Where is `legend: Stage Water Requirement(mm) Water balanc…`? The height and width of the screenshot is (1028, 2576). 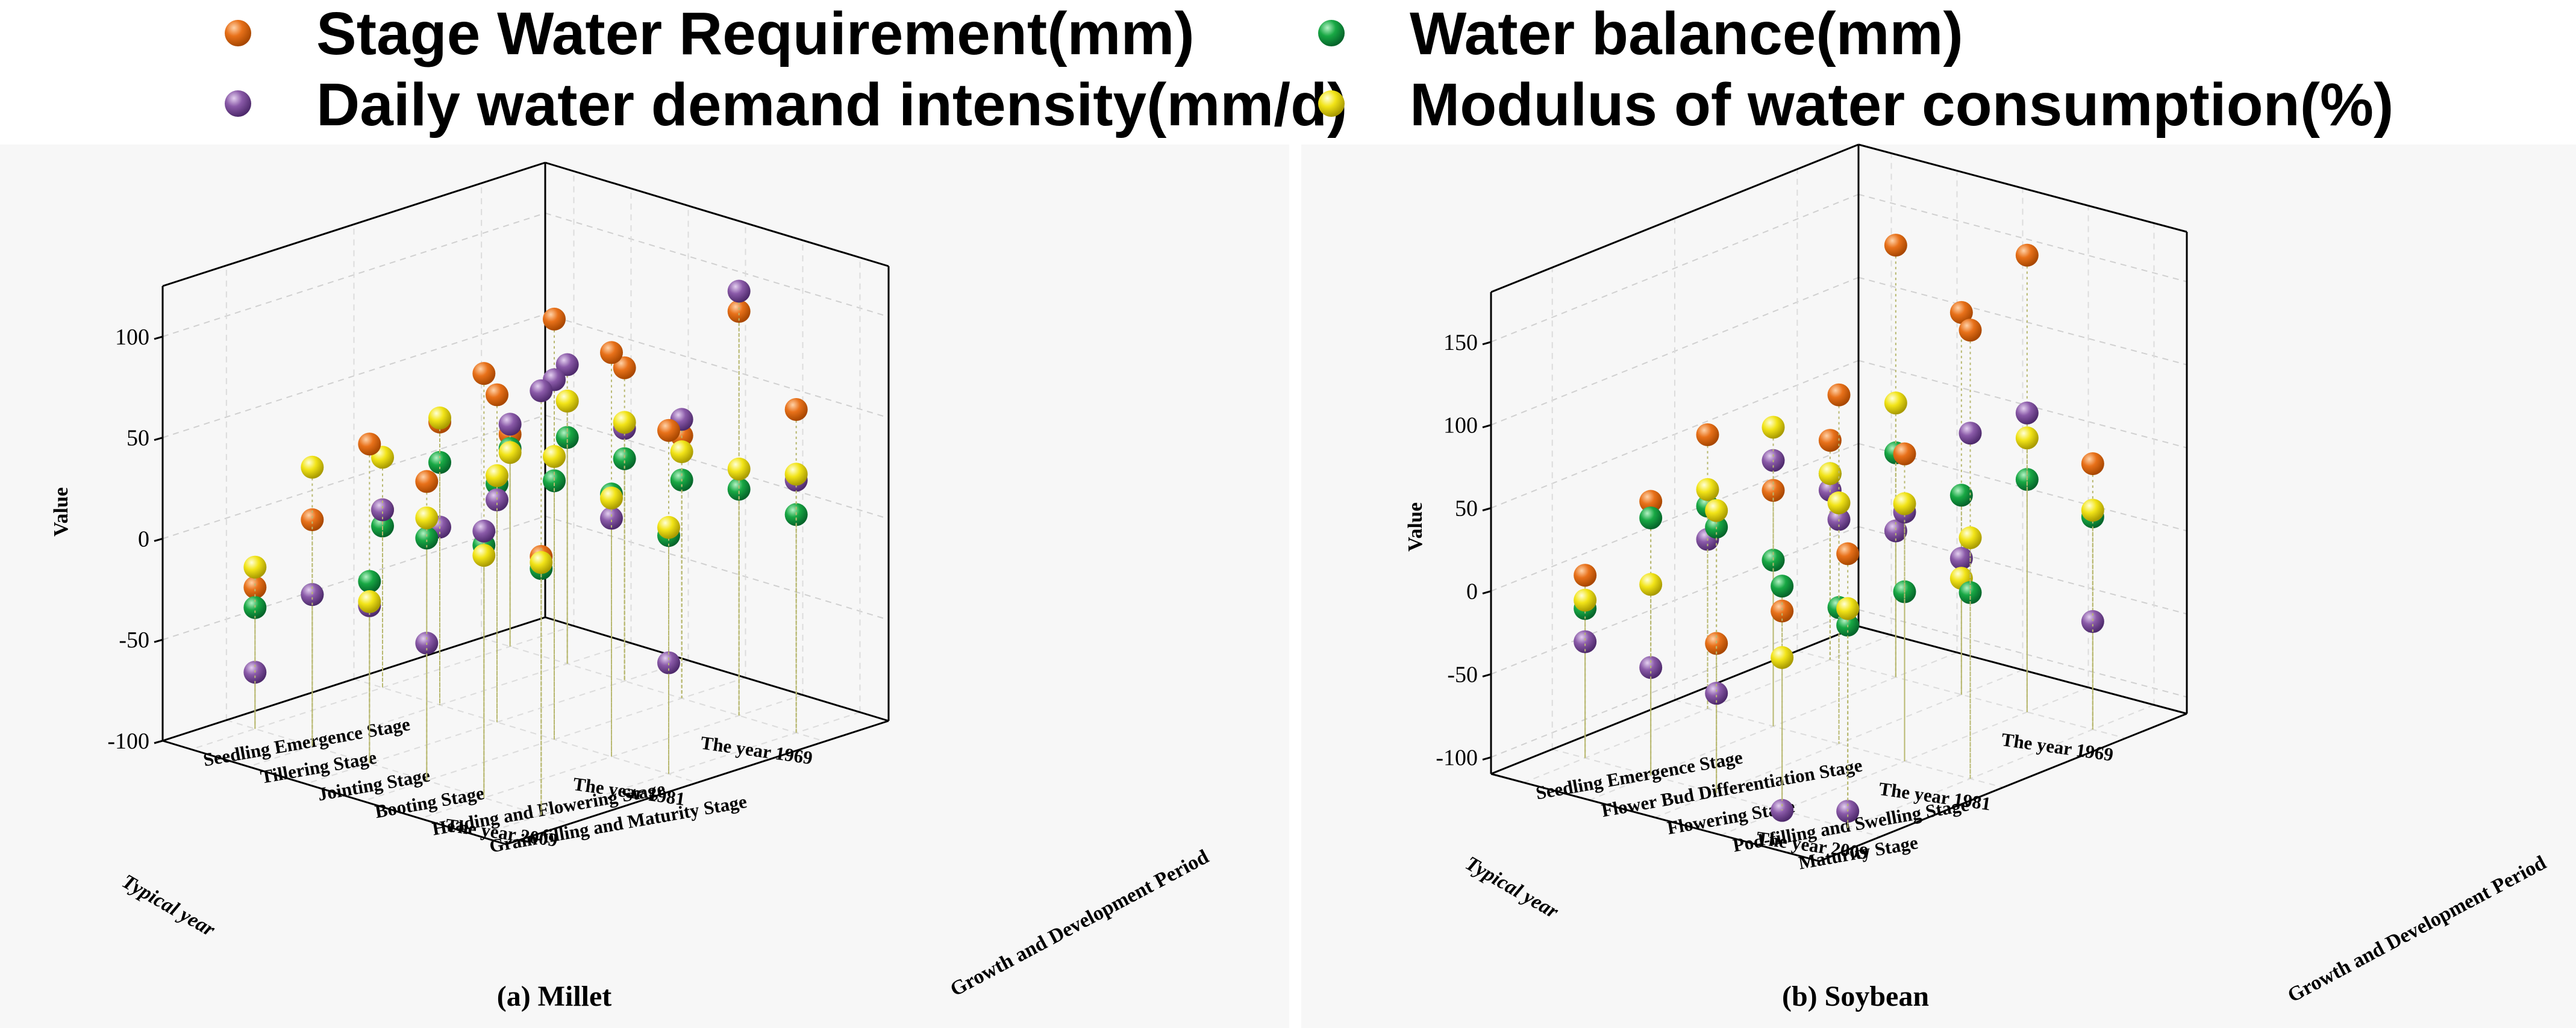
legend: Stage Water Requirement(mm) Water balanc… is located at coordinates (1309, 69).